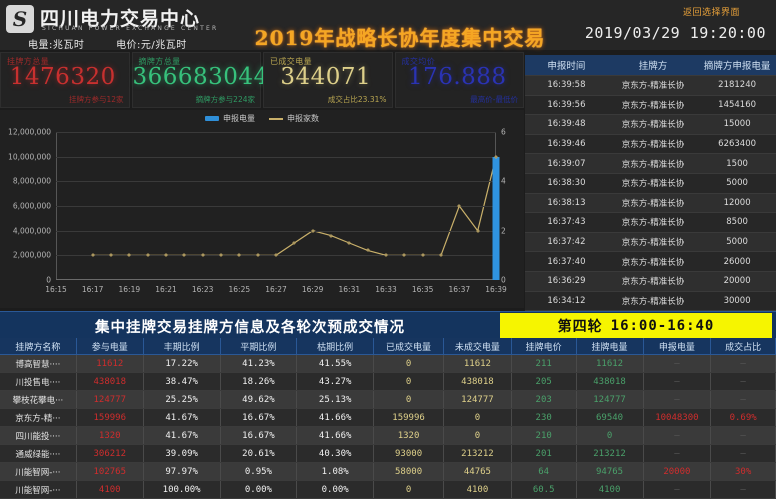  Describe the element at coordinates (276, 279) in the screenshot. I see `chart-bottom-axis` at that location.